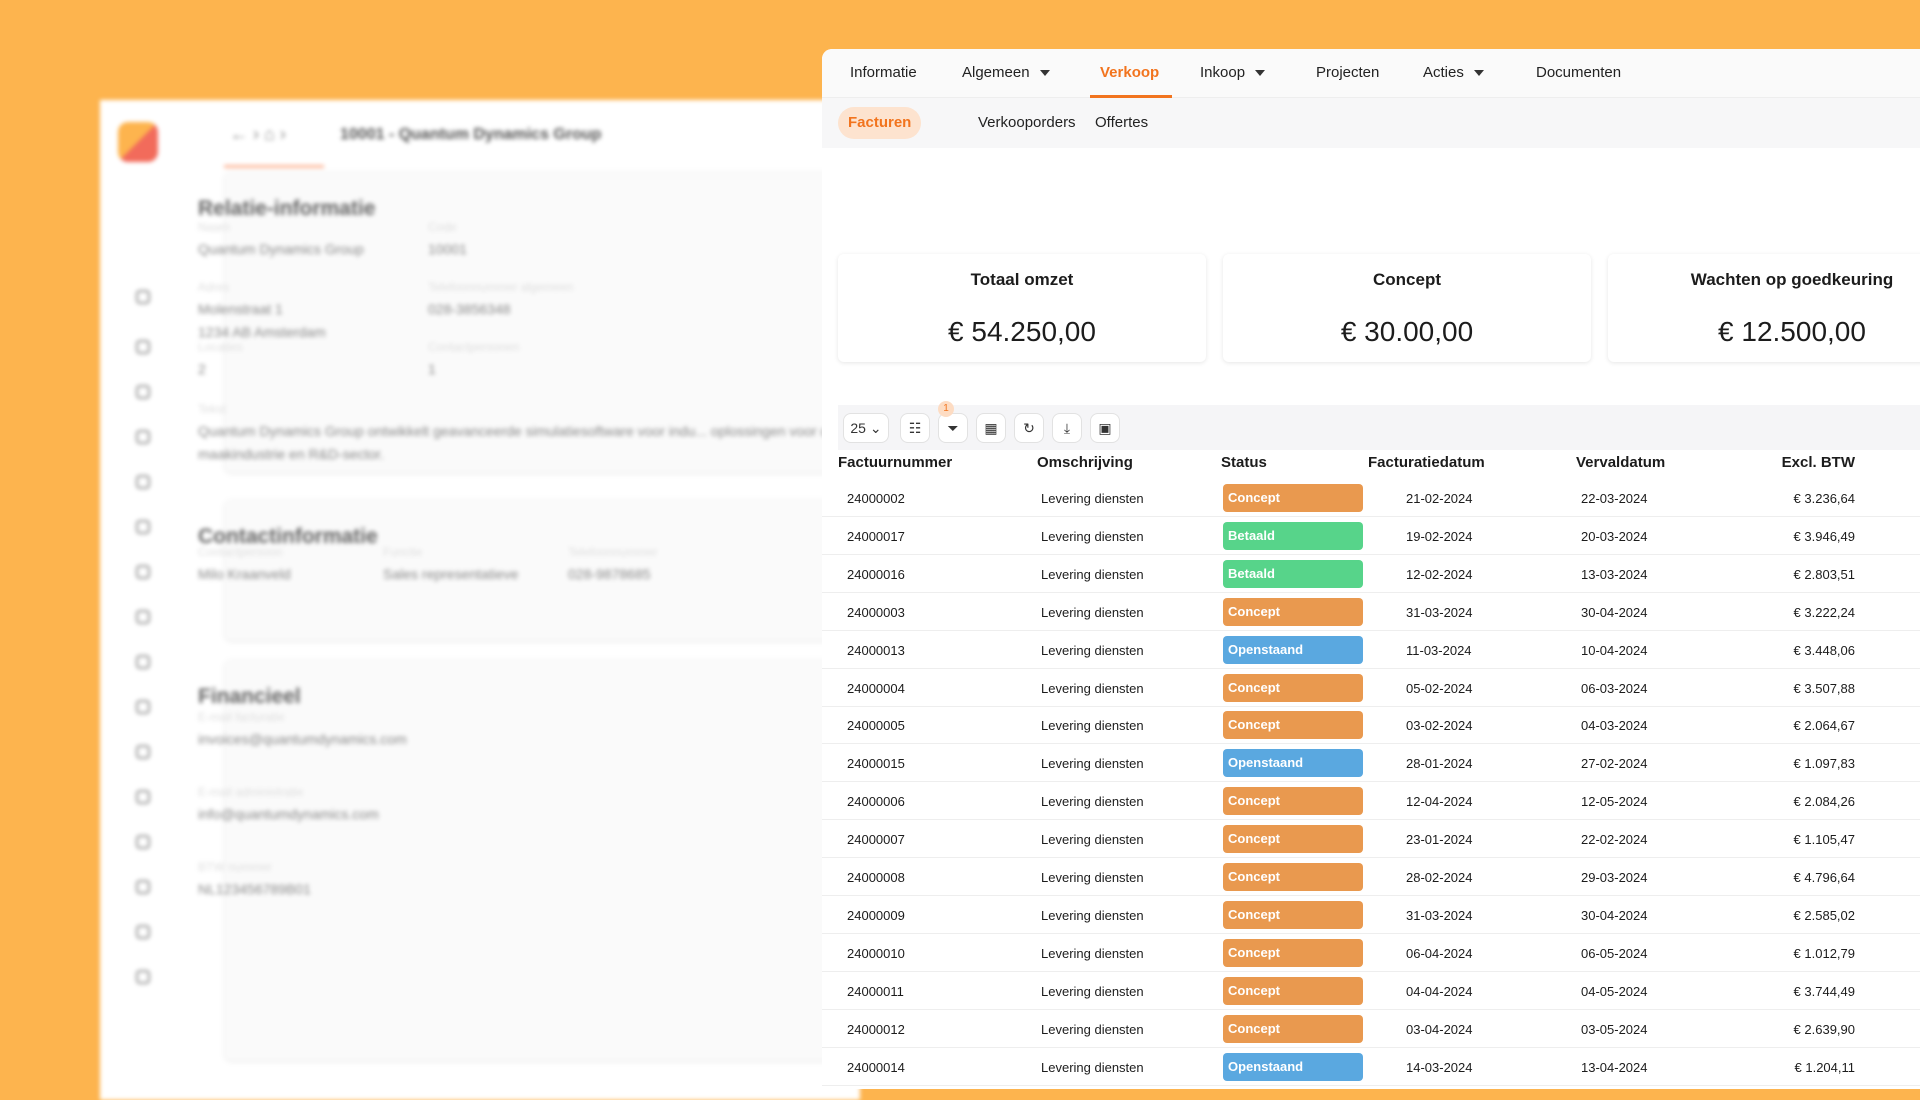 This screenshot has width=1920, height=1100. I want to click on amount-excl-vat: € 3.946,49, so click(1824, 536).